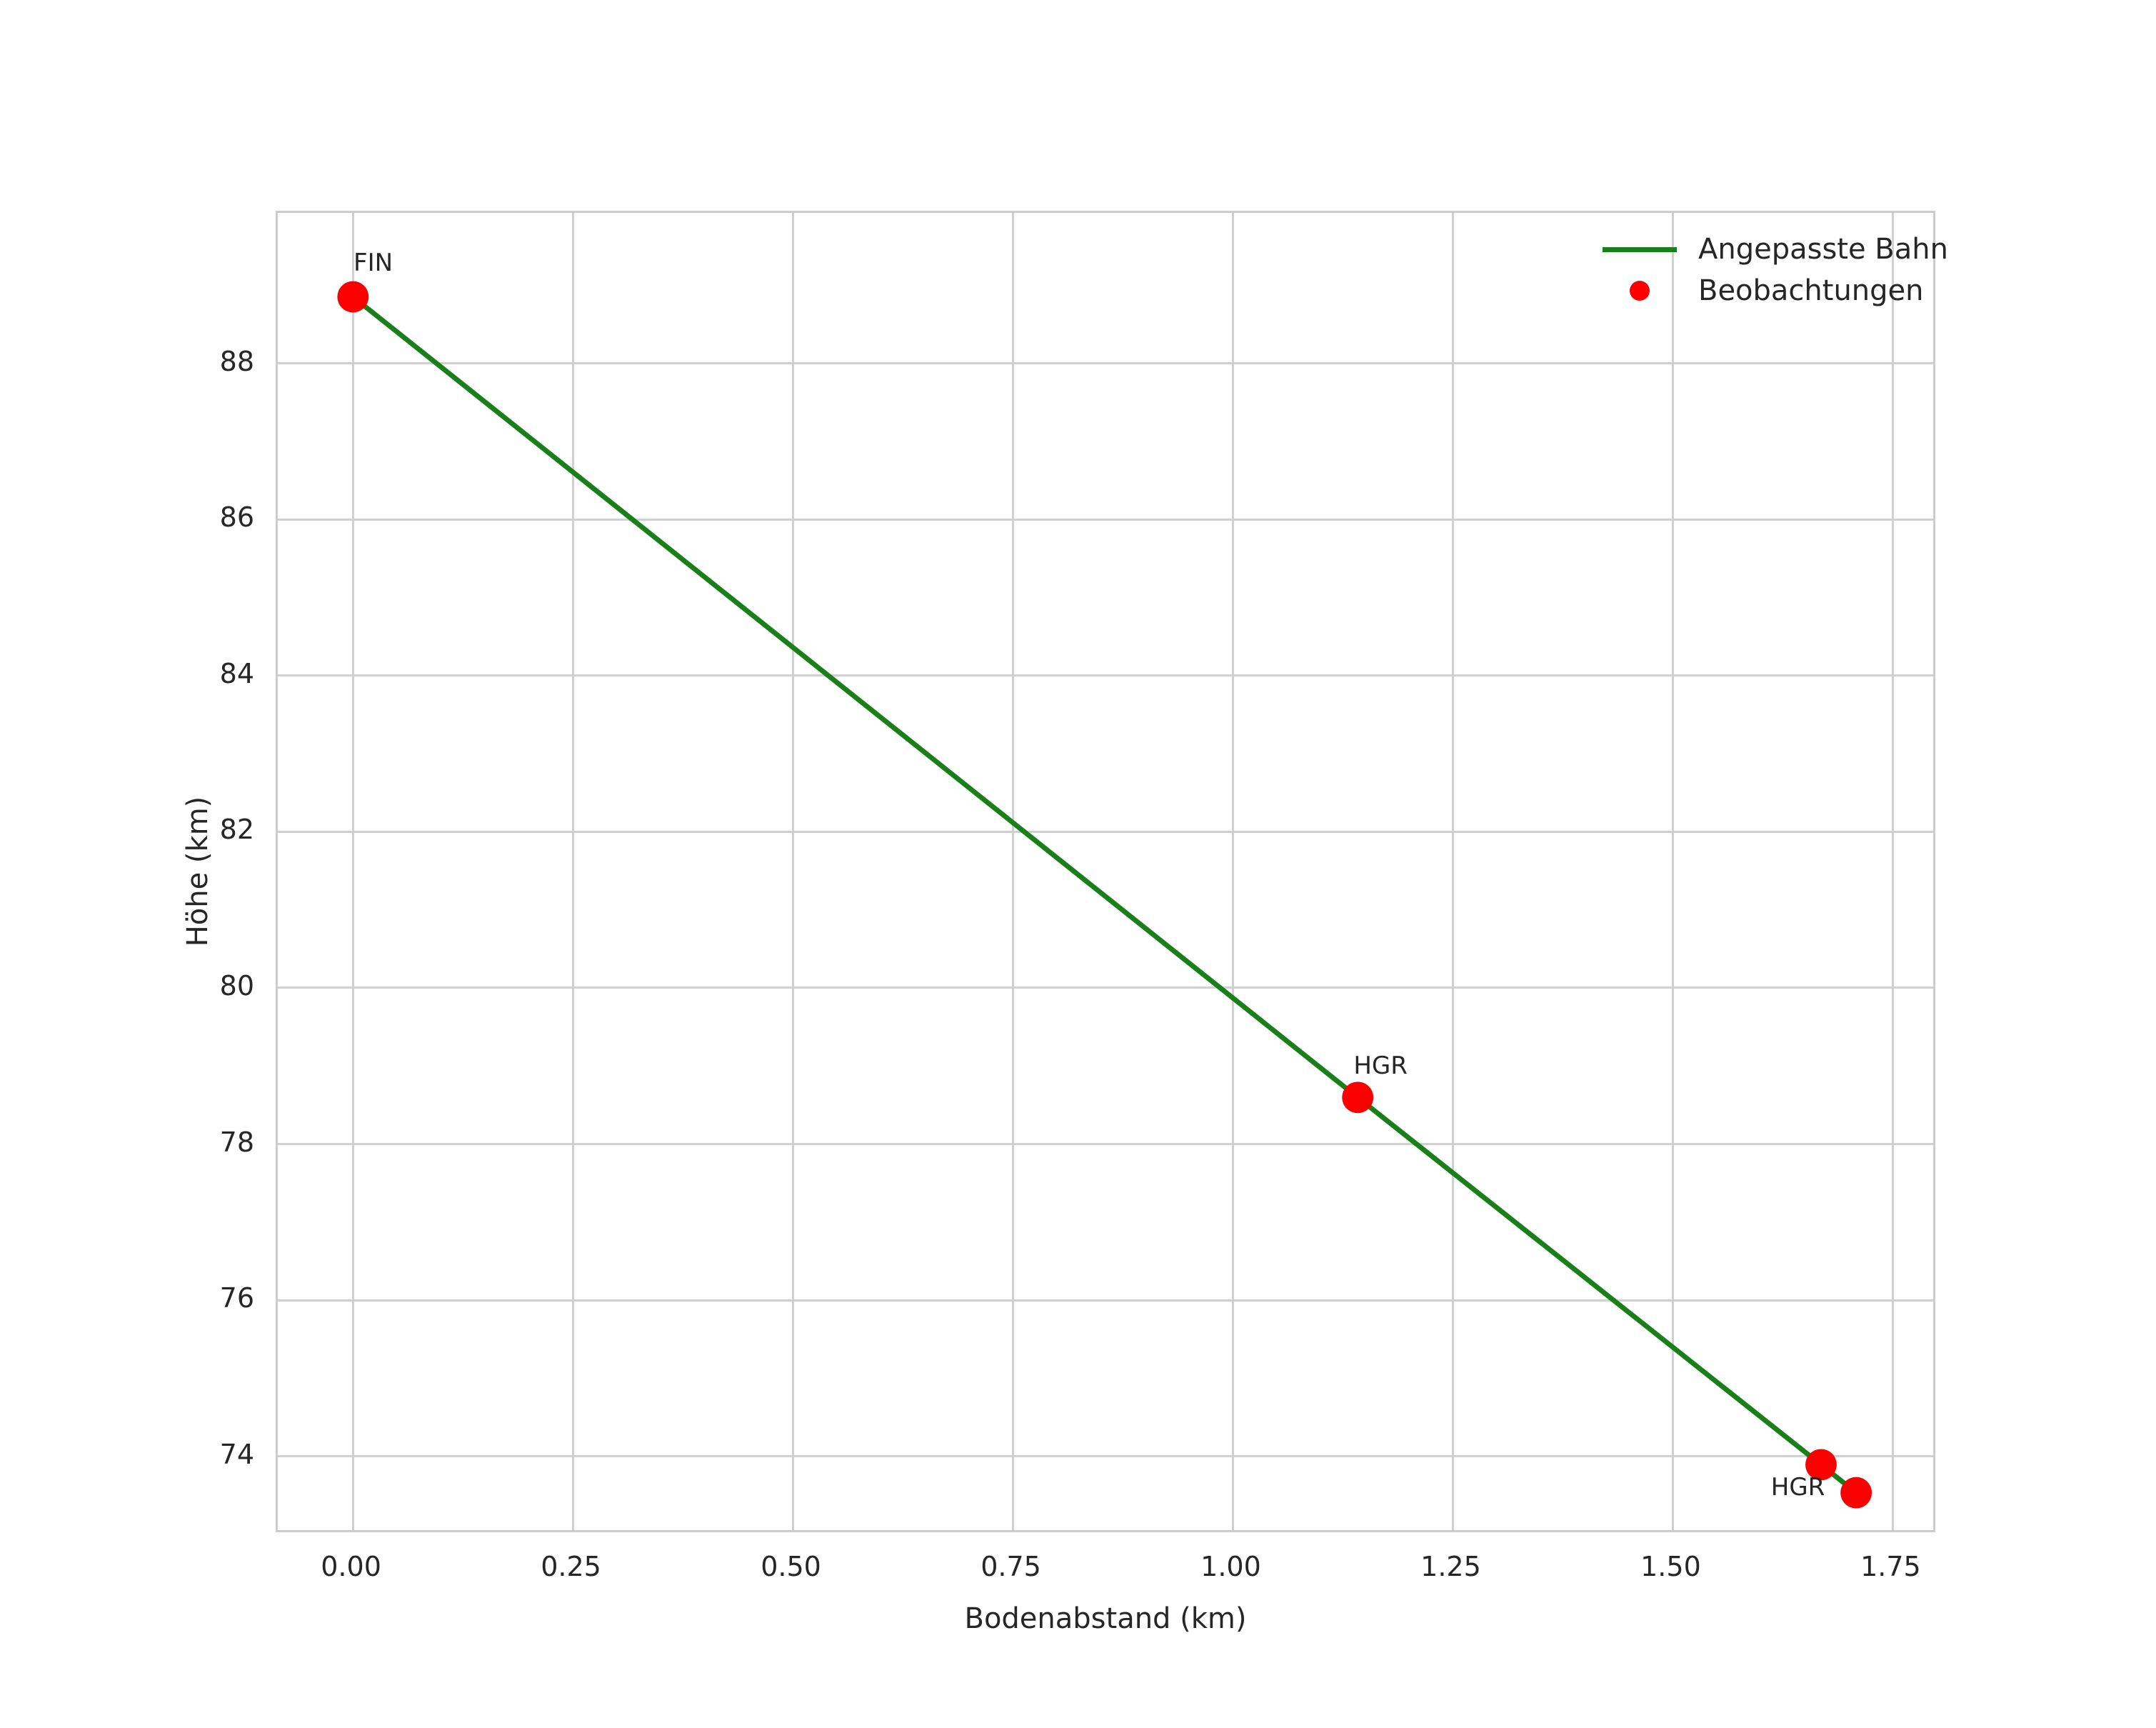 Image resolution: width=2156 pixels, height=1728 pixels. What do you see at coordinates (351, 1566) in the screenshot?
I see `x-tick-label: 0.00` at bounding box center [351, 1566].